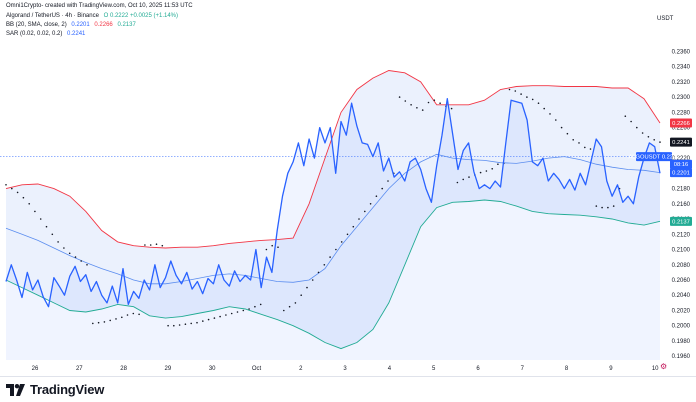 This screenshot has height=402, width=696. Describe the element at coordinates (681, 311) in the screenshot. I see `y-tick-label: 0.2020` at that location.